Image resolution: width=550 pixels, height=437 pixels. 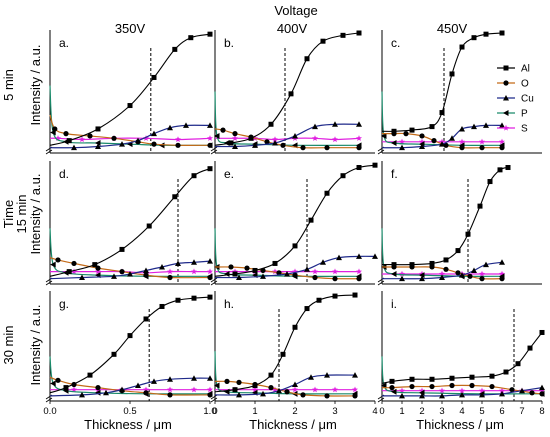 I want to click on series-line-o, so click(x=130, y=130).